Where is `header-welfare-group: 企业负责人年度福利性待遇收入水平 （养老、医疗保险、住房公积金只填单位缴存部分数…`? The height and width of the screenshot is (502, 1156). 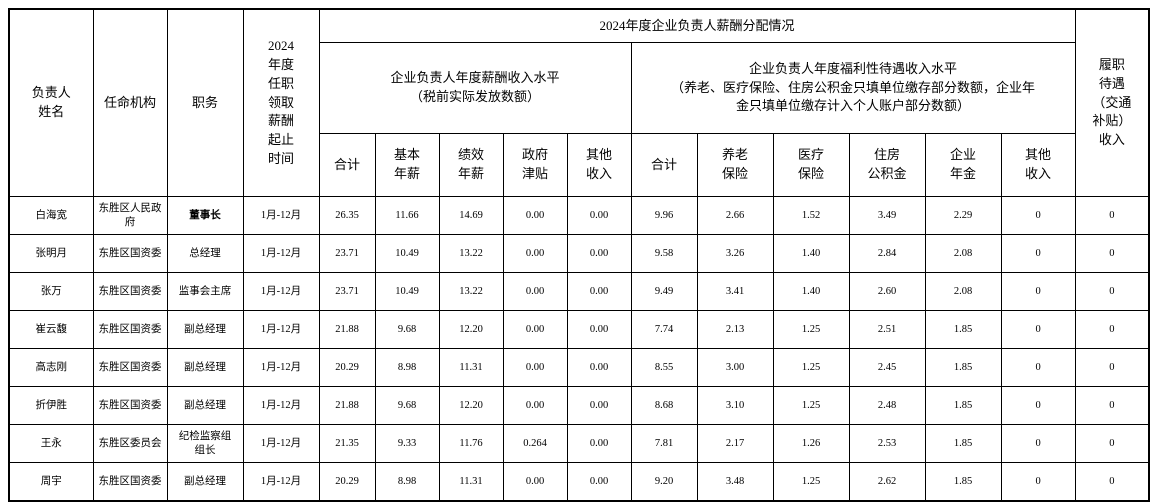
header-welfare-group: 企业负责人年度福利性待遇收入水平 （养老、医疗保险、住房公积金只填单位缴存部分数… is located at coordinates (853, 88).